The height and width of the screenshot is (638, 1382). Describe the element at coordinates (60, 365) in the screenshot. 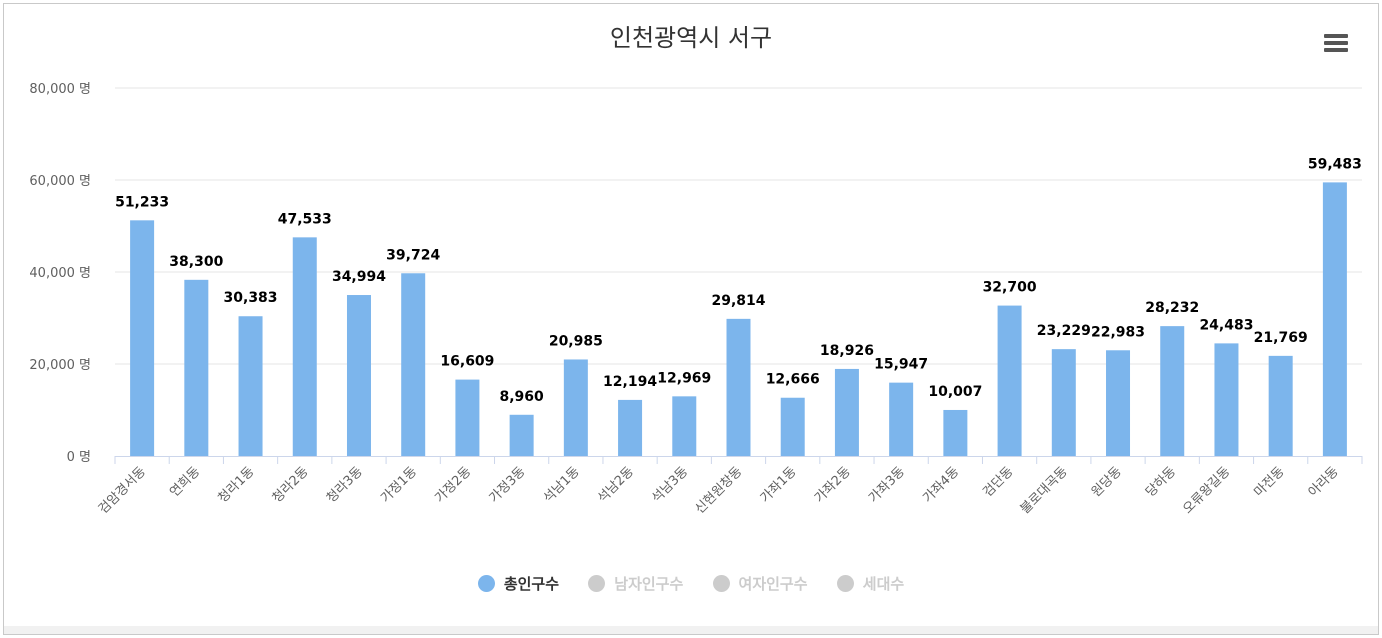

I see `y-tick-label: 20,000 명` at that location.